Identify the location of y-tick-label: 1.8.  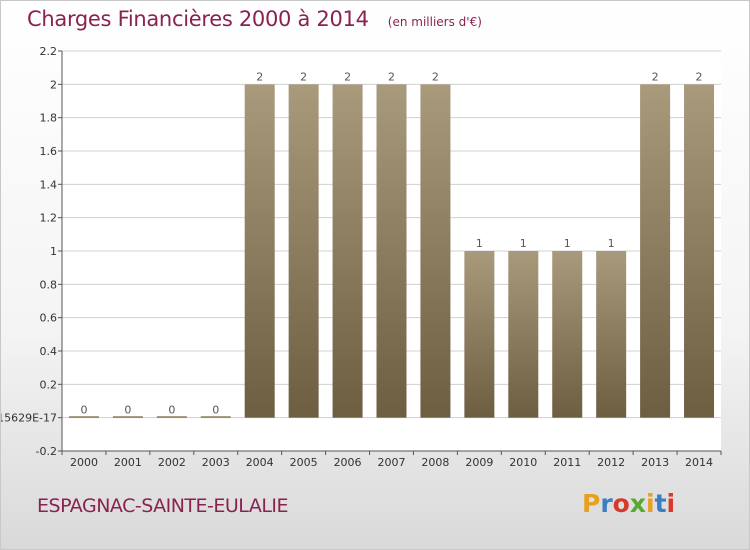
(49, 118).